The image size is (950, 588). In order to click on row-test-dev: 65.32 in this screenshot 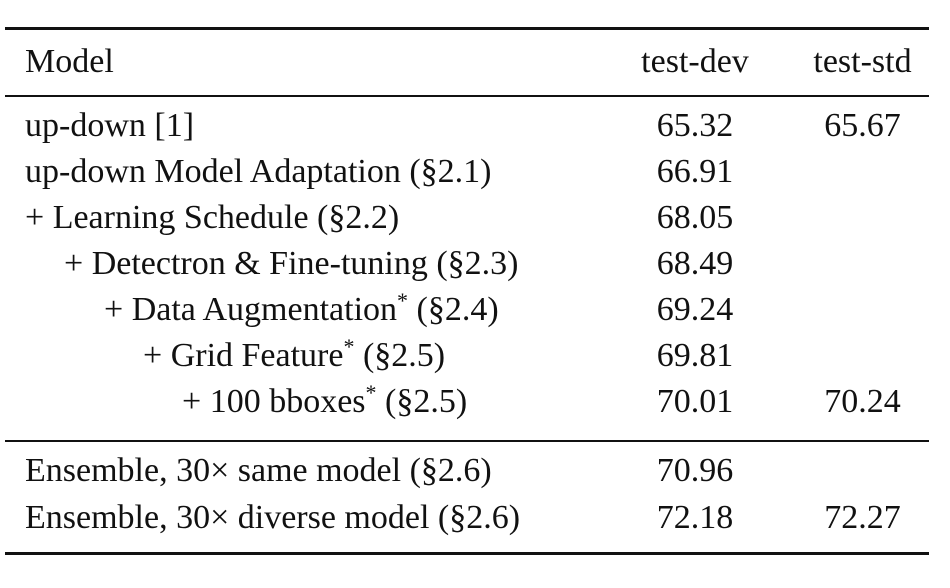, I will do `click(695, 125)`.